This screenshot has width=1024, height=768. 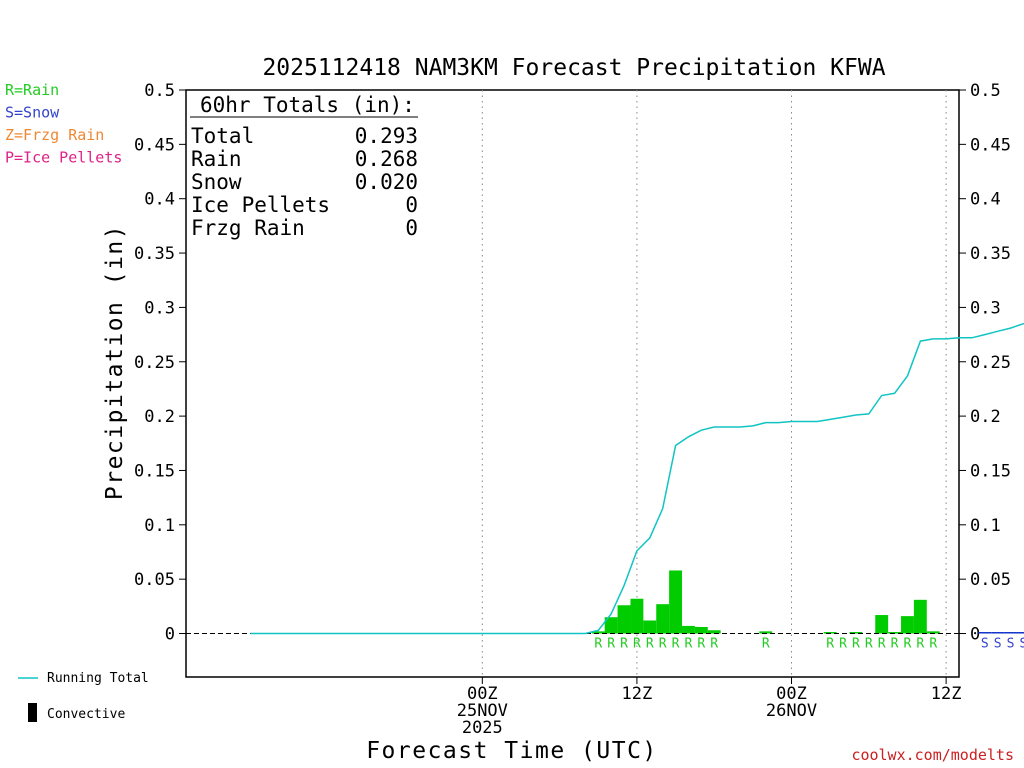 I want to click on y-tick-label-left-2: 0.1, so click(x=159, y=526).